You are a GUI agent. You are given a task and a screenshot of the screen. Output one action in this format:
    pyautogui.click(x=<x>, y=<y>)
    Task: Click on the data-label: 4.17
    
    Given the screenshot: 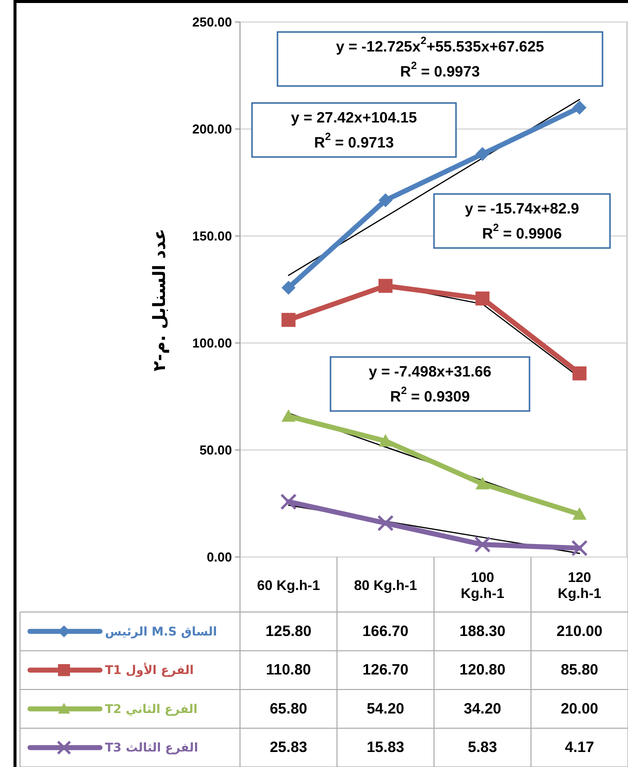 What is the action you would take?
    pyautogui.click(x=579, y=747)
    